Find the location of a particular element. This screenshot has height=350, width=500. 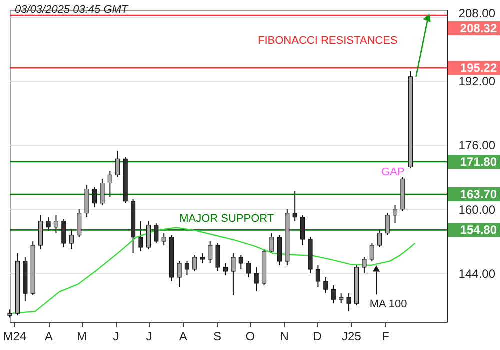

annotation: 03/03/2025 03:45 GMT is located at coordinates (72, 10).